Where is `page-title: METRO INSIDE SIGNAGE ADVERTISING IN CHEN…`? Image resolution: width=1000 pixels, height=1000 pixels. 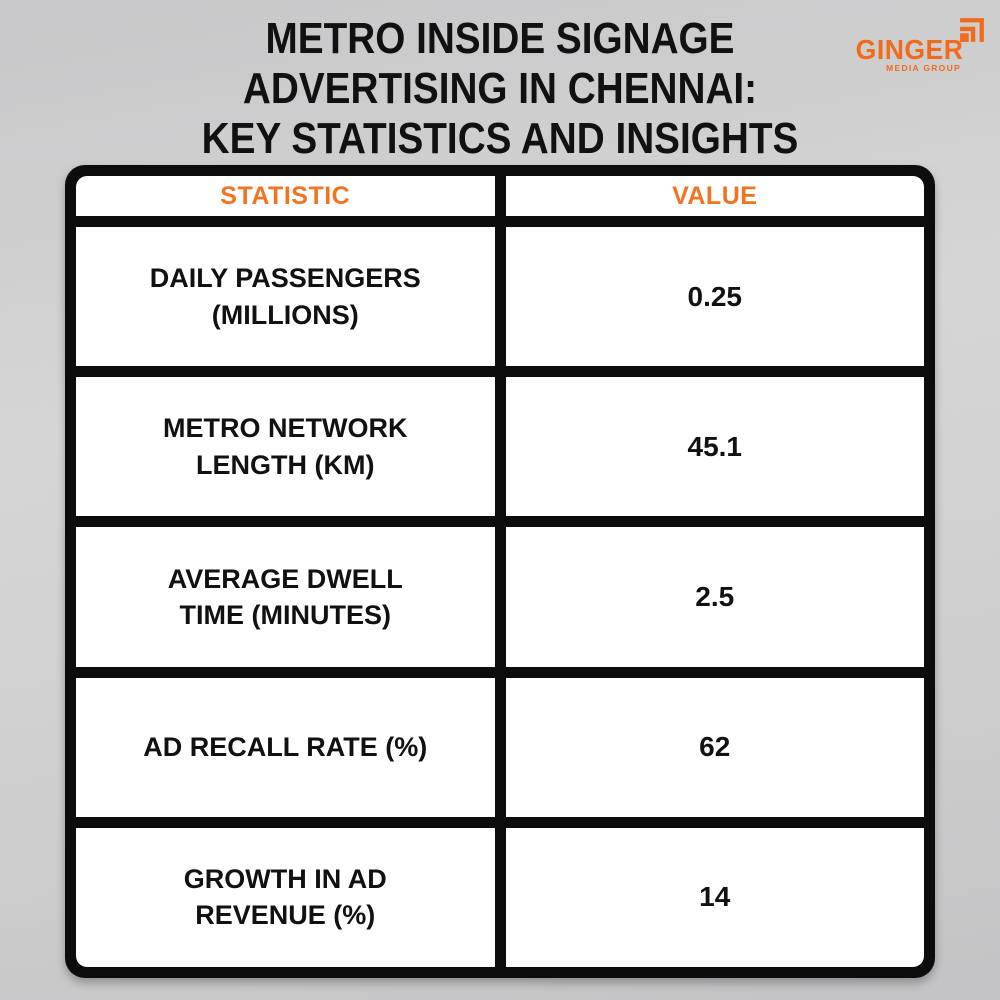
page-title: METRO INSIDE SIGNAGE ADVERTISING IN CHEN… is located at coordinates (500, 89).